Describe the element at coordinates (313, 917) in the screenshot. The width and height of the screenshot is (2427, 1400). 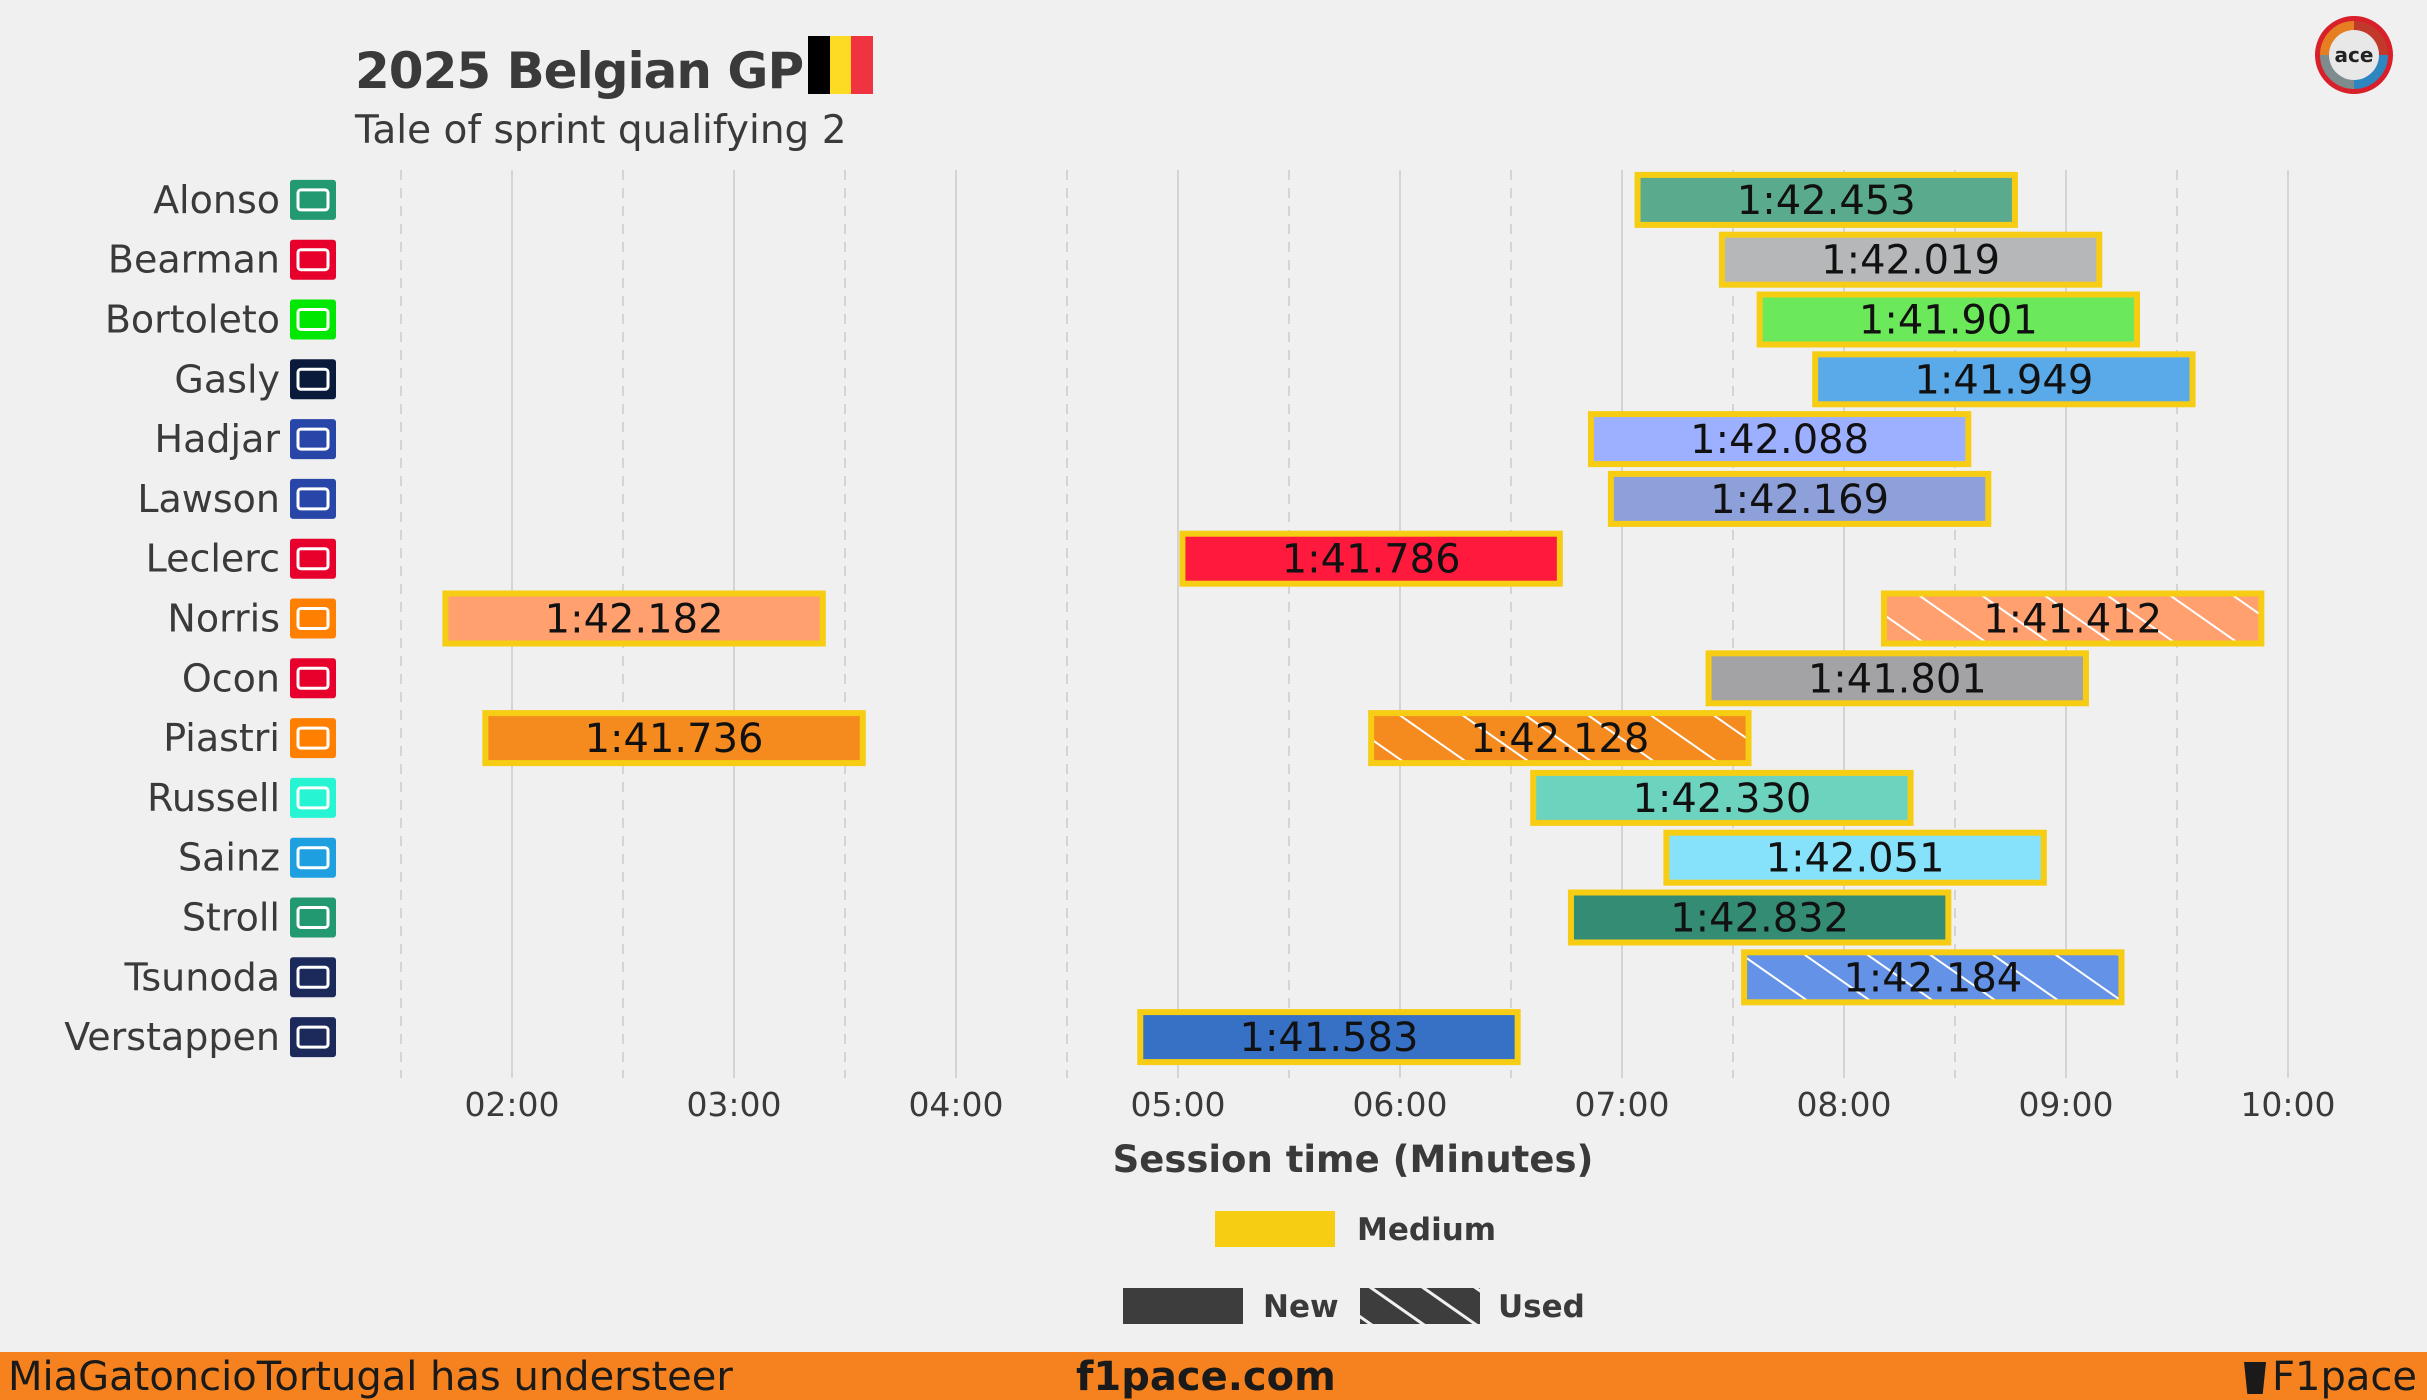
I see `aston-martin-icon` at that location.